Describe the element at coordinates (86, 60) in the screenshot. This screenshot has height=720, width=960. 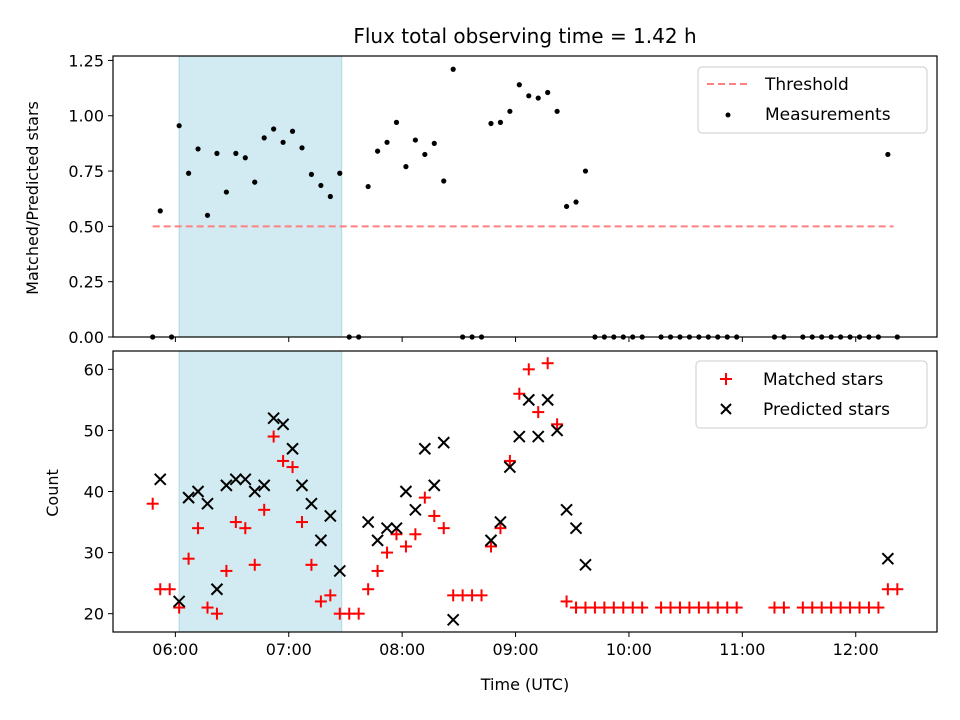
I see `top-ytick-label-5: 1.25` at that location.